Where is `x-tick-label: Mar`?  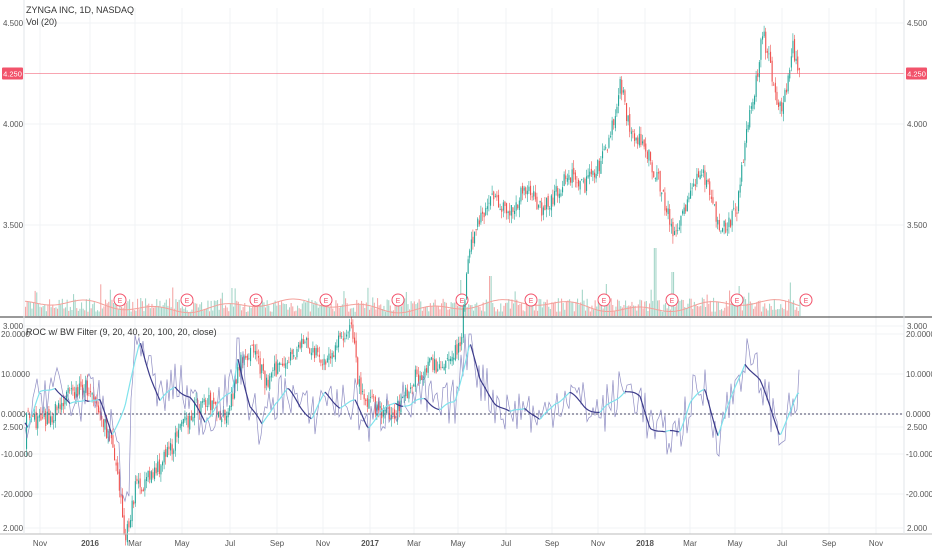
x-tick-label: Mar is located at coordinates (690, 543).